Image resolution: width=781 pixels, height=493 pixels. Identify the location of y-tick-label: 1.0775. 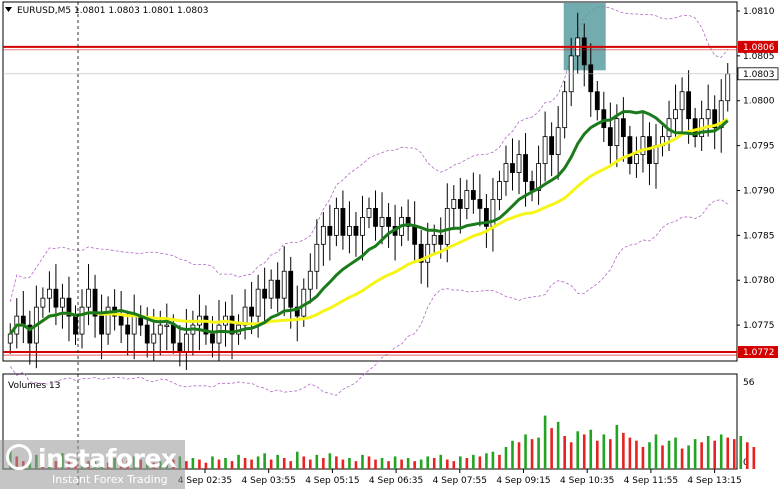
(759, 326).